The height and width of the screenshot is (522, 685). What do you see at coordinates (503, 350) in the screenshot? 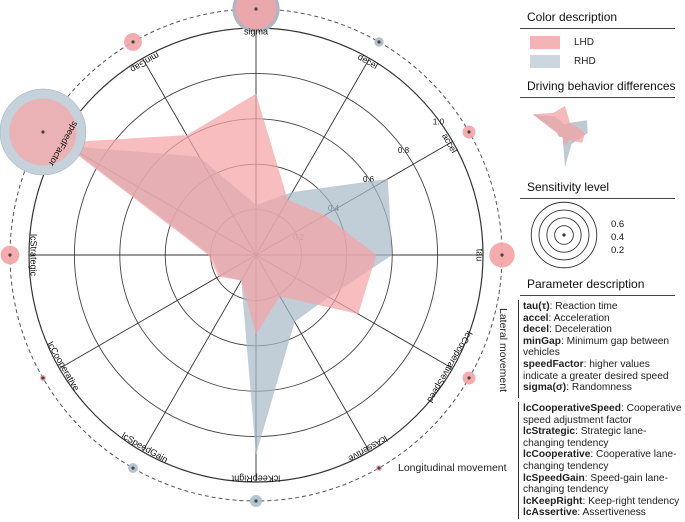
I see `lateral-movement-label: Lateral movement` at bounding box center [503, 350].